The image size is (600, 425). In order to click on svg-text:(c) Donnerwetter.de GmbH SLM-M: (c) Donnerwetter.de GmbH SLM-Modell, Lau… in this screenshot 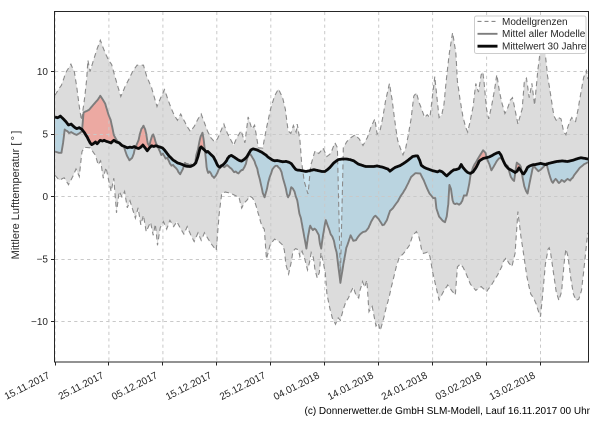, I will do `click(447, 411)`.